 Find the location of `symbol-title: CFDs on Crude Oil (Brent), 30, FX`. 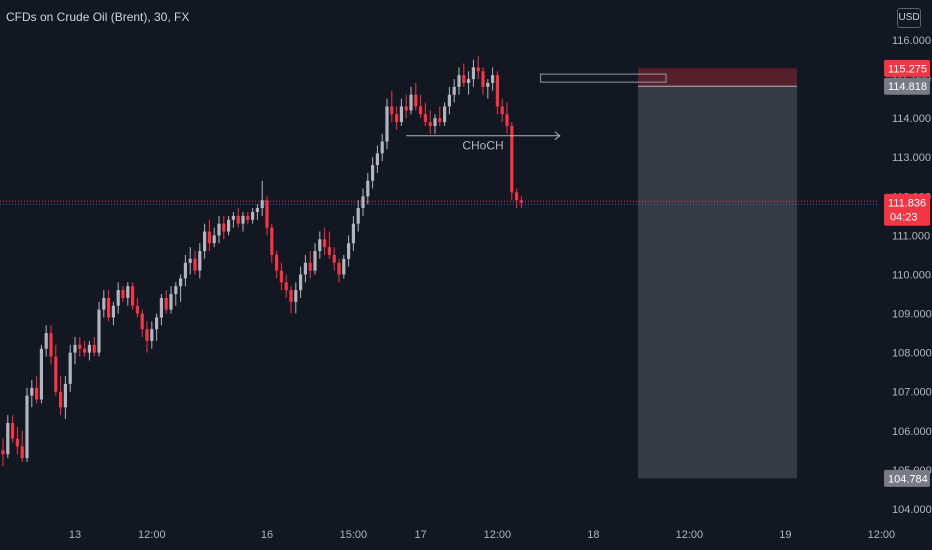

symbol-title: CFDs on Crude Oil (Brent), 30, FX is located at coordinates (98, 17).